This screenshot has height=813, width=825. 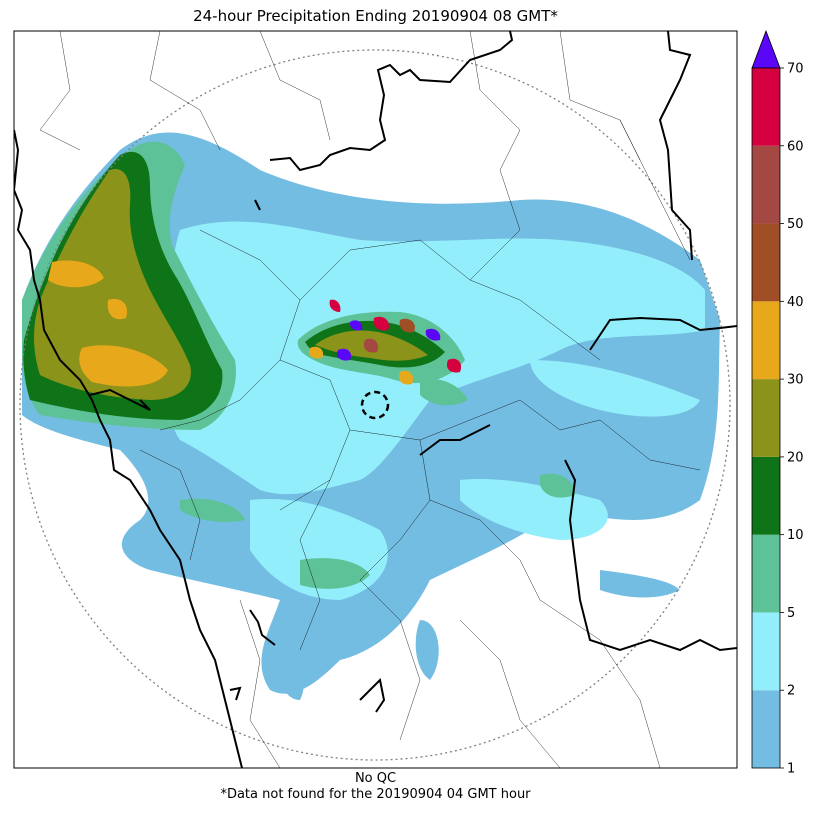 I want to click on colorbar-tick-label: 2, so click(x=791, y=691).